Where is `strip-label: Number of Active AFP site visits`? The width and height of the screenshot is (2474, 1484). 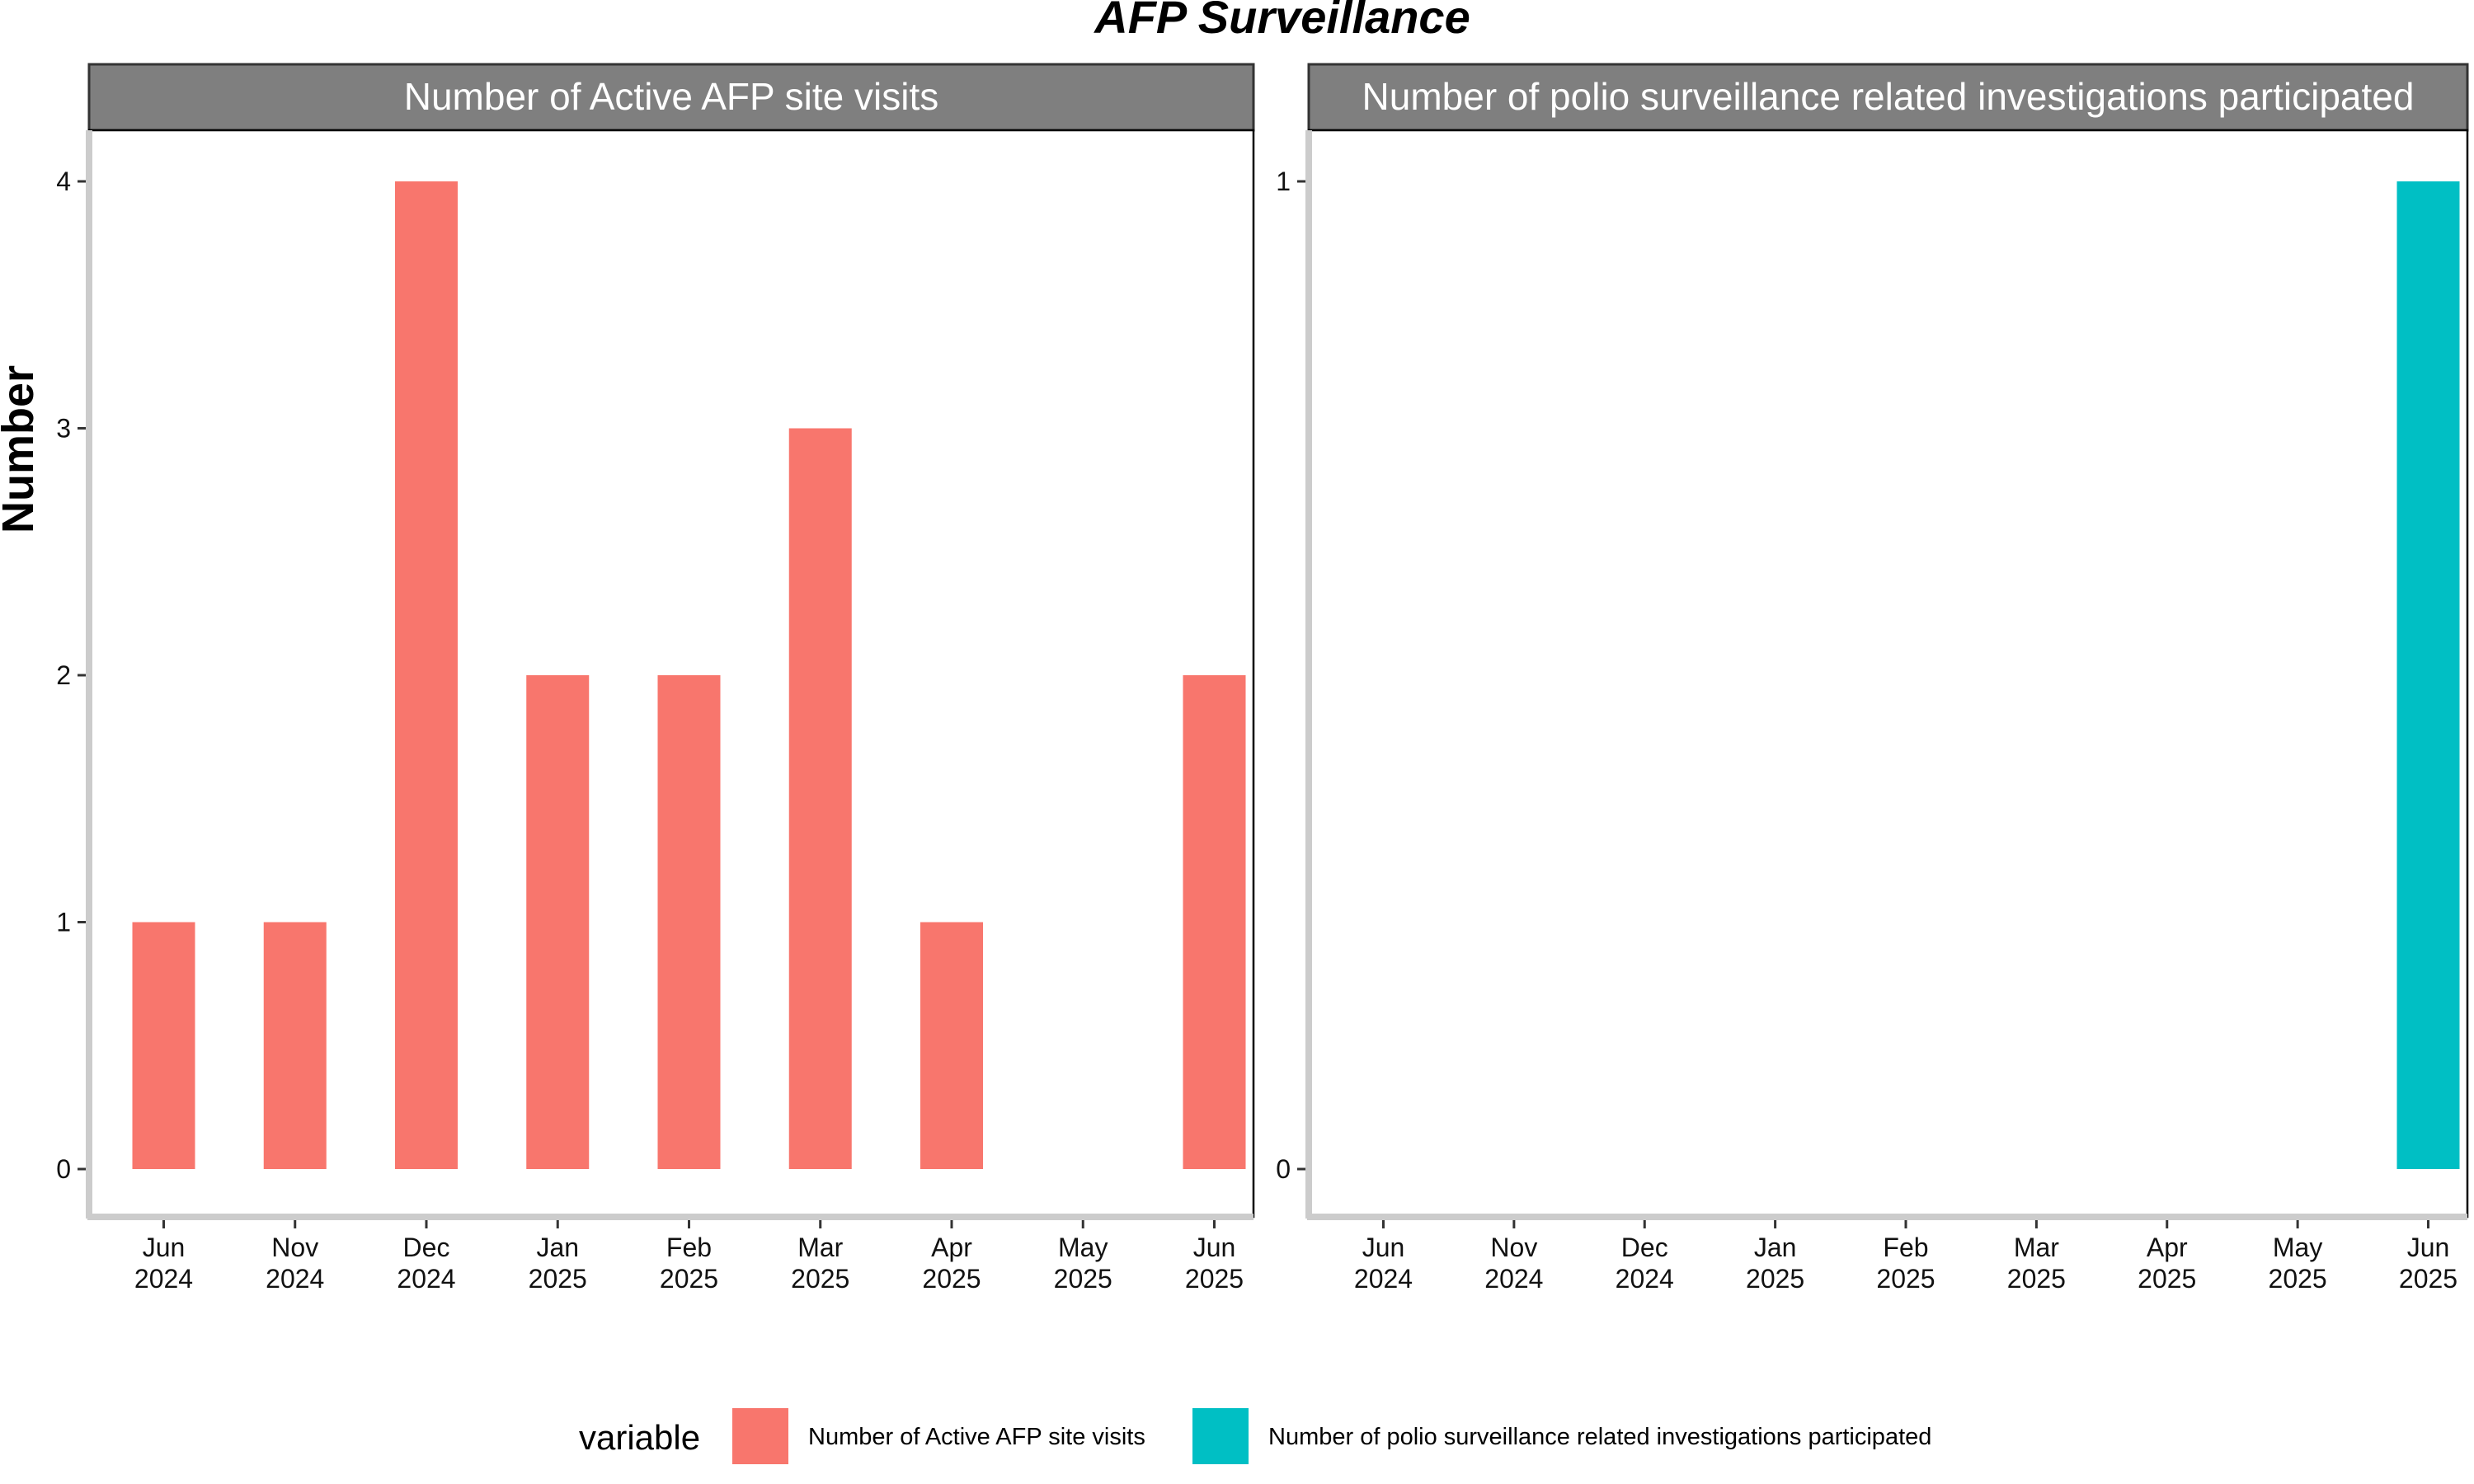
strip-label: Number of Active AFP site visits is located at coordinates (671, 96).